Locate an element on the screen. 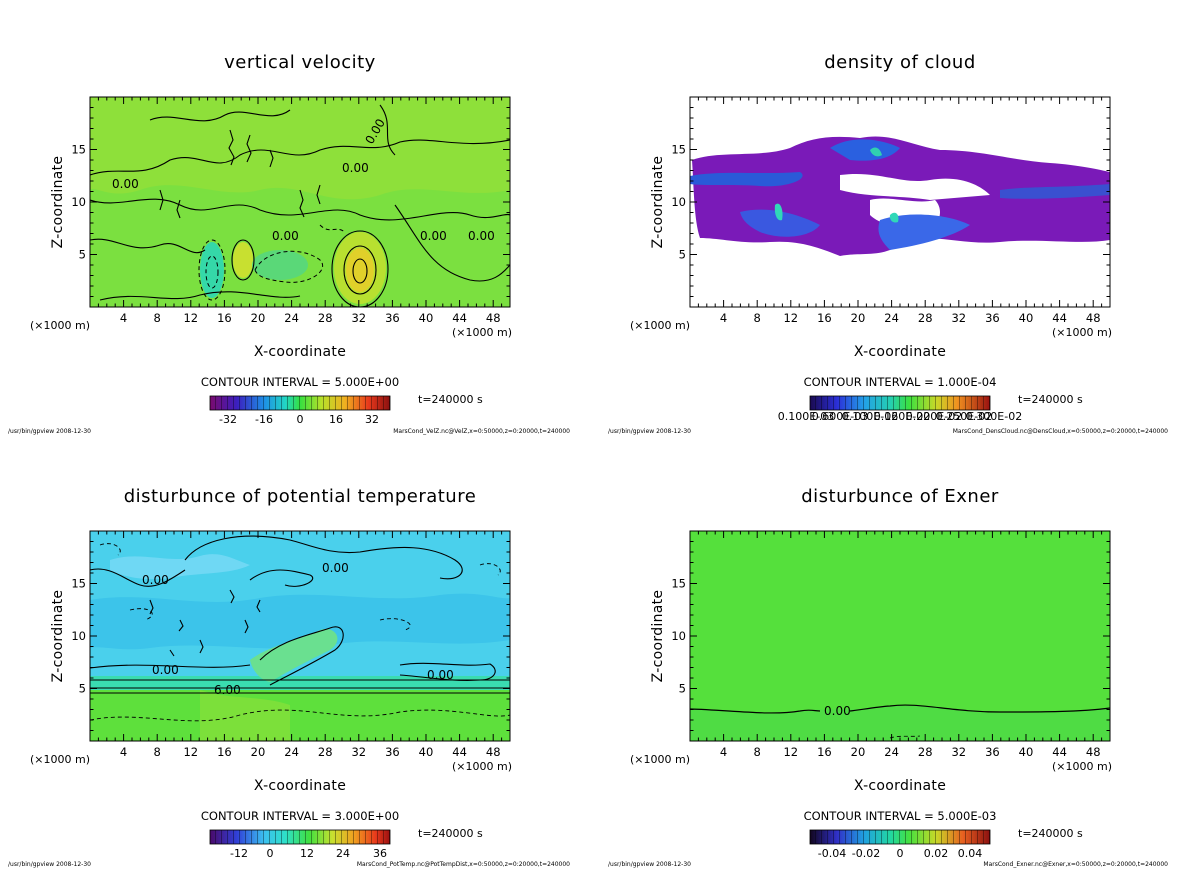  colorbar-label: 0.100E-03 is located at coordinates (806, 416).